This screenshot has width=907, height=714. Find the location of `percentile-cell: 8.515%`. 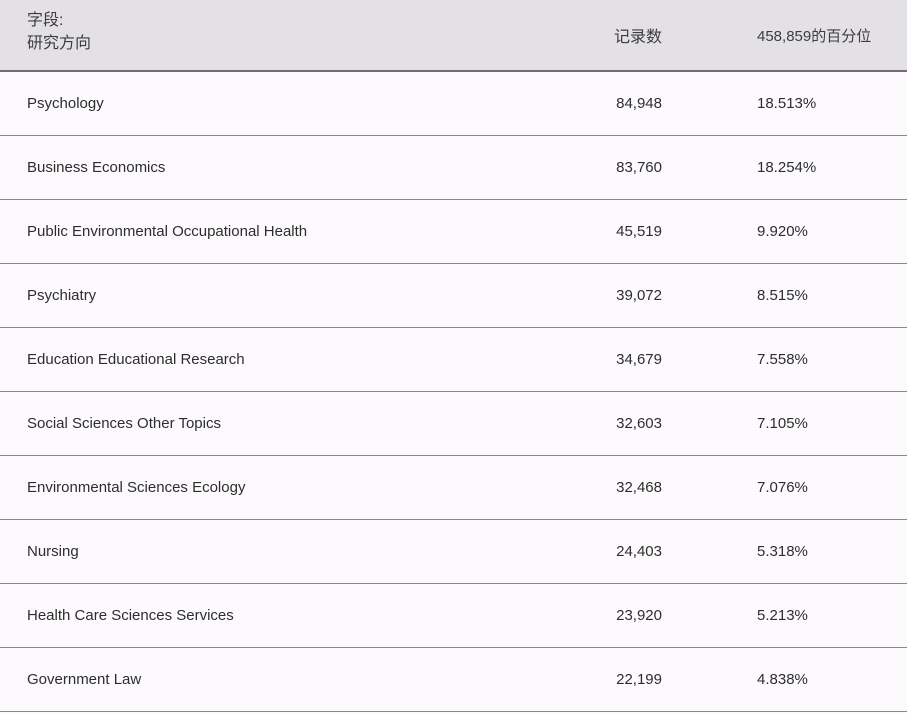

percentile-cell: 8.515% is located at coordinates (784, 295).